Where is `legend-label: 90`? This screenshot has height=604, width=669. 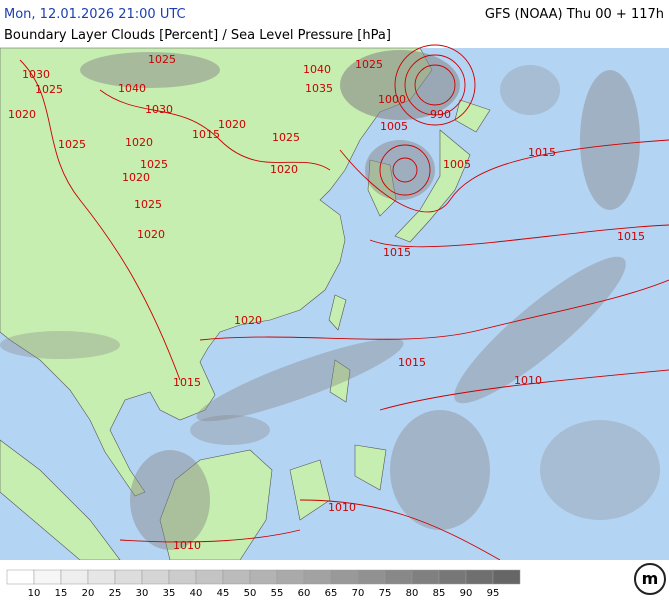
legend-label: 90 is located at coordinates (466, 593).